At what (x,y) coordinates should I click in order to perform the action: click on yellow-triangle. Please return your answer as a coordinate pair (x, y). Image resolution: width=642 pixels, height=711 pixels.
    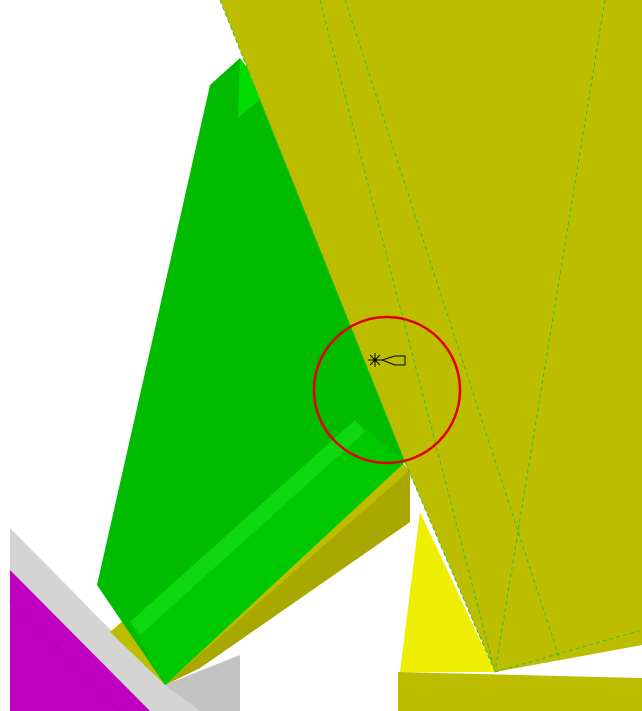
    Looking at the image, I should click on (447, 592).